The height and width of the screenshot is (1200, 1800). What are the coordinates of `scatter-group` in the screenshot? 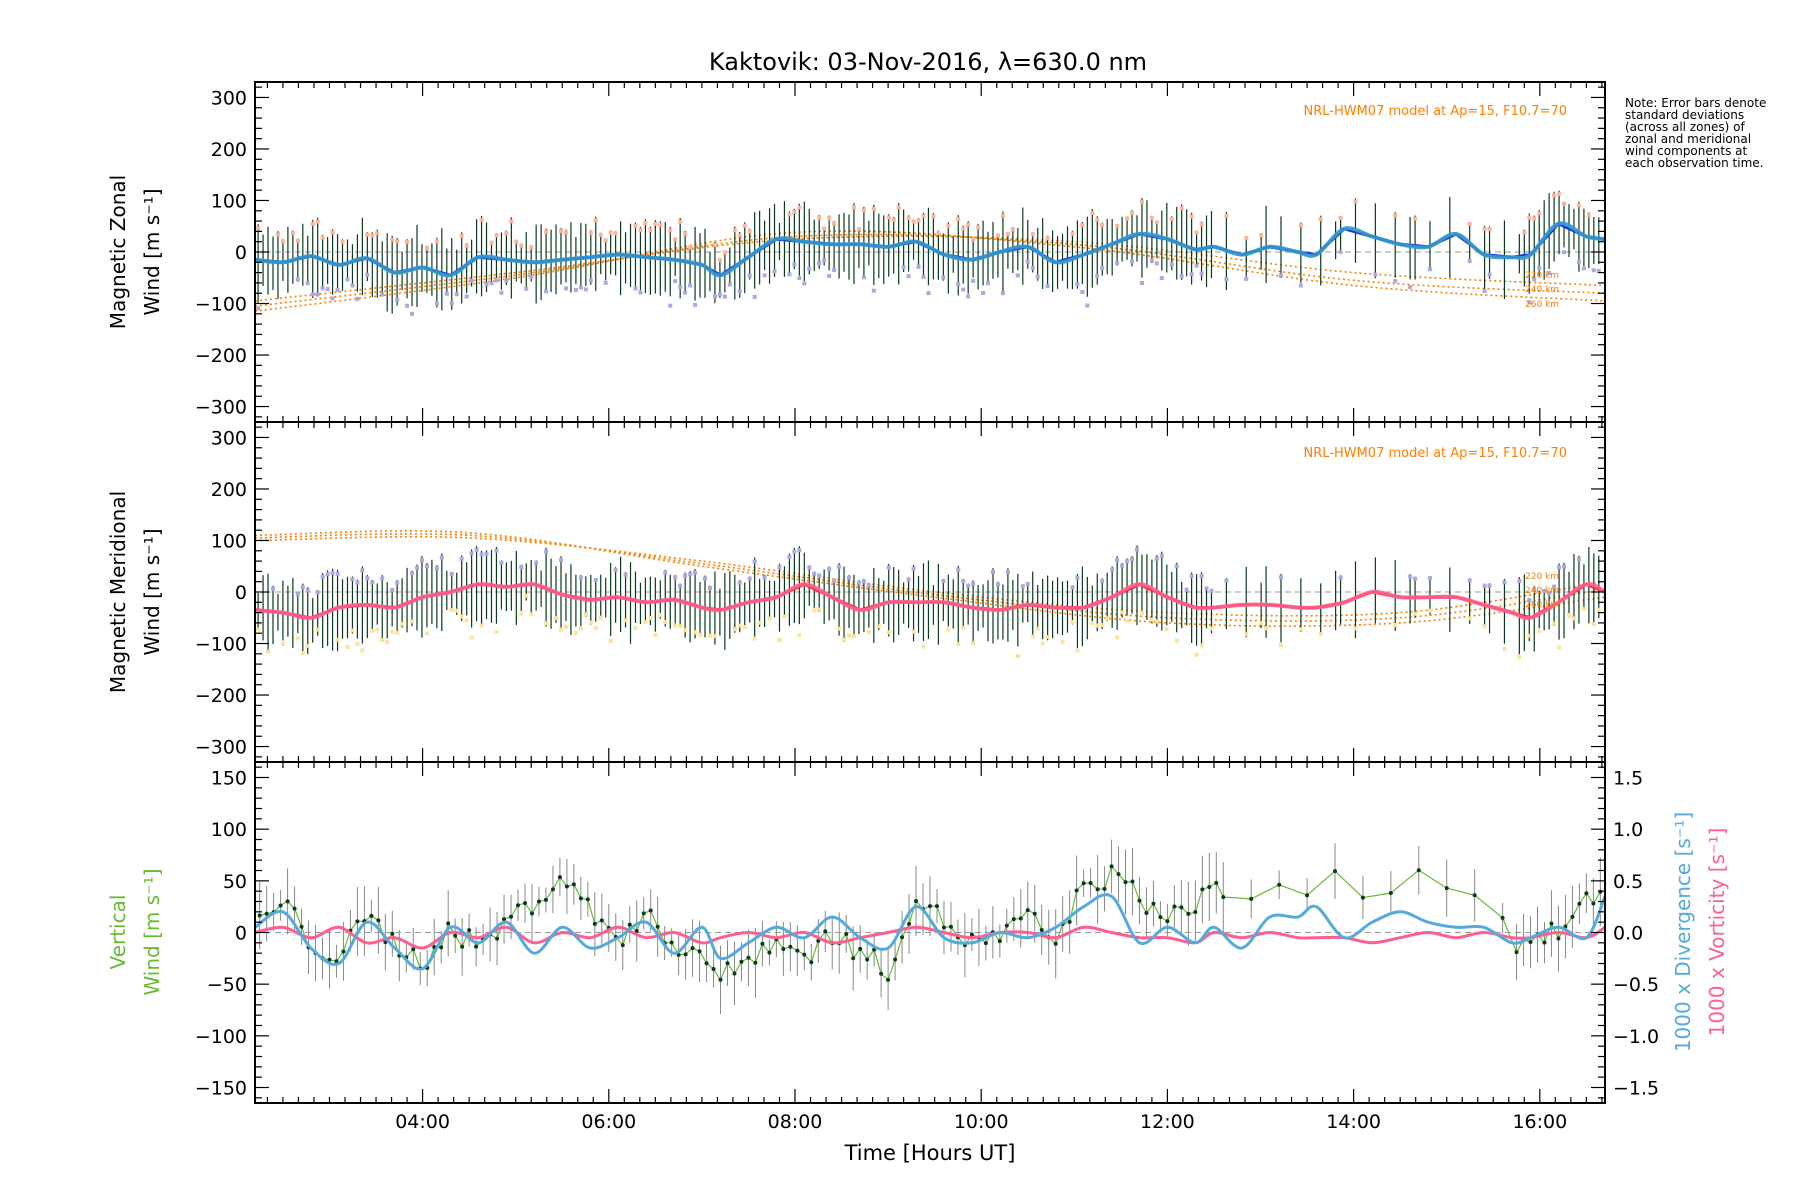 It's located at (928, 603).